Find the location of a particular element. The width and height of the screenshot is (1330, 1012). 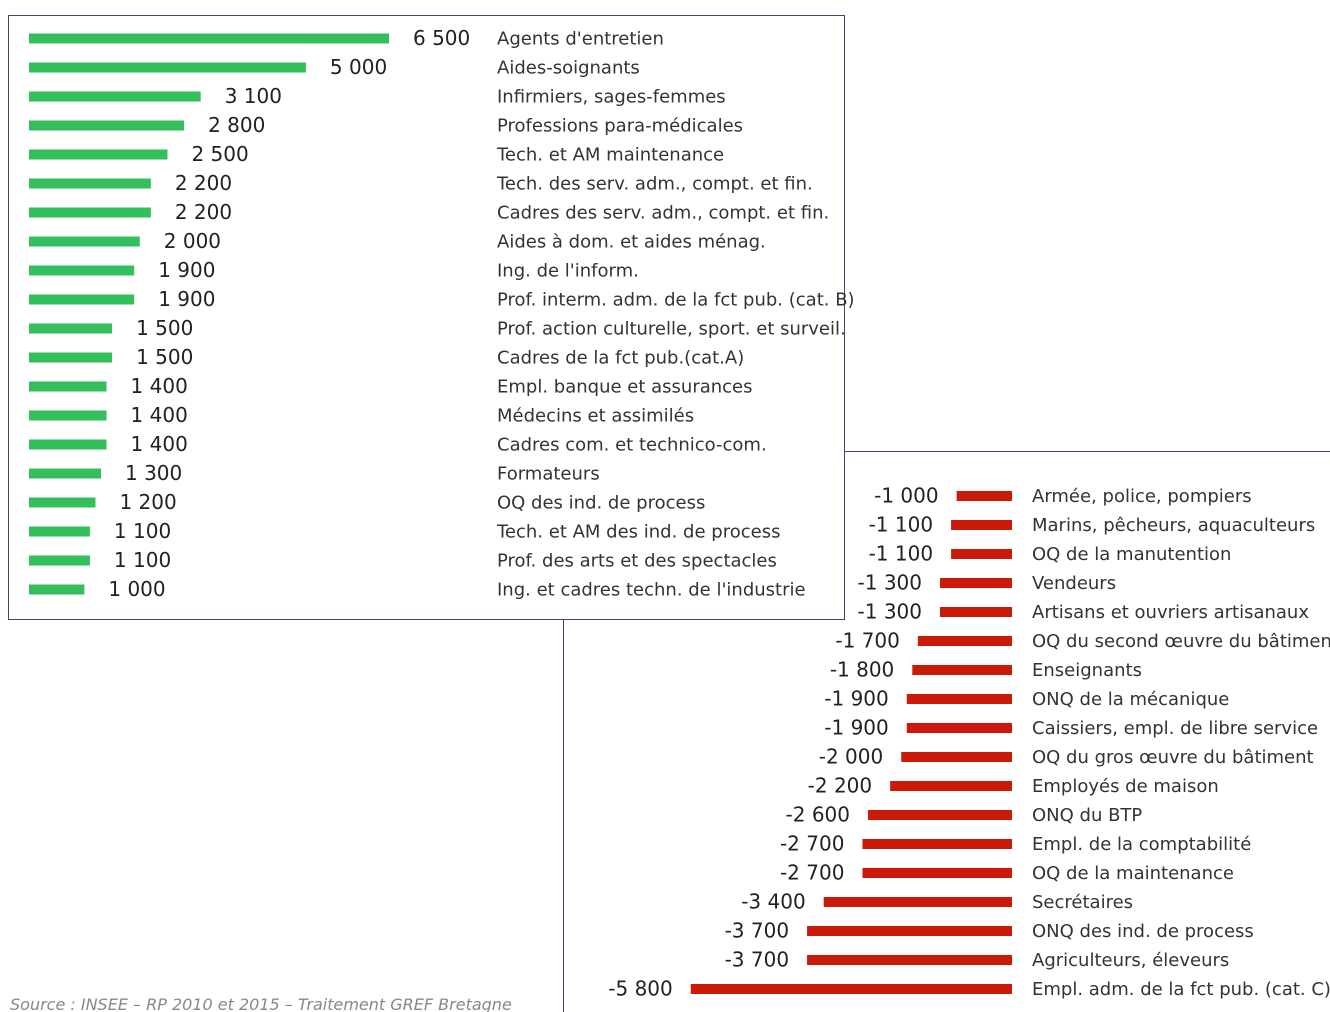

category-label: Marins, pêcheurs, aquaculteurs is located at coordinates (1173, 525).